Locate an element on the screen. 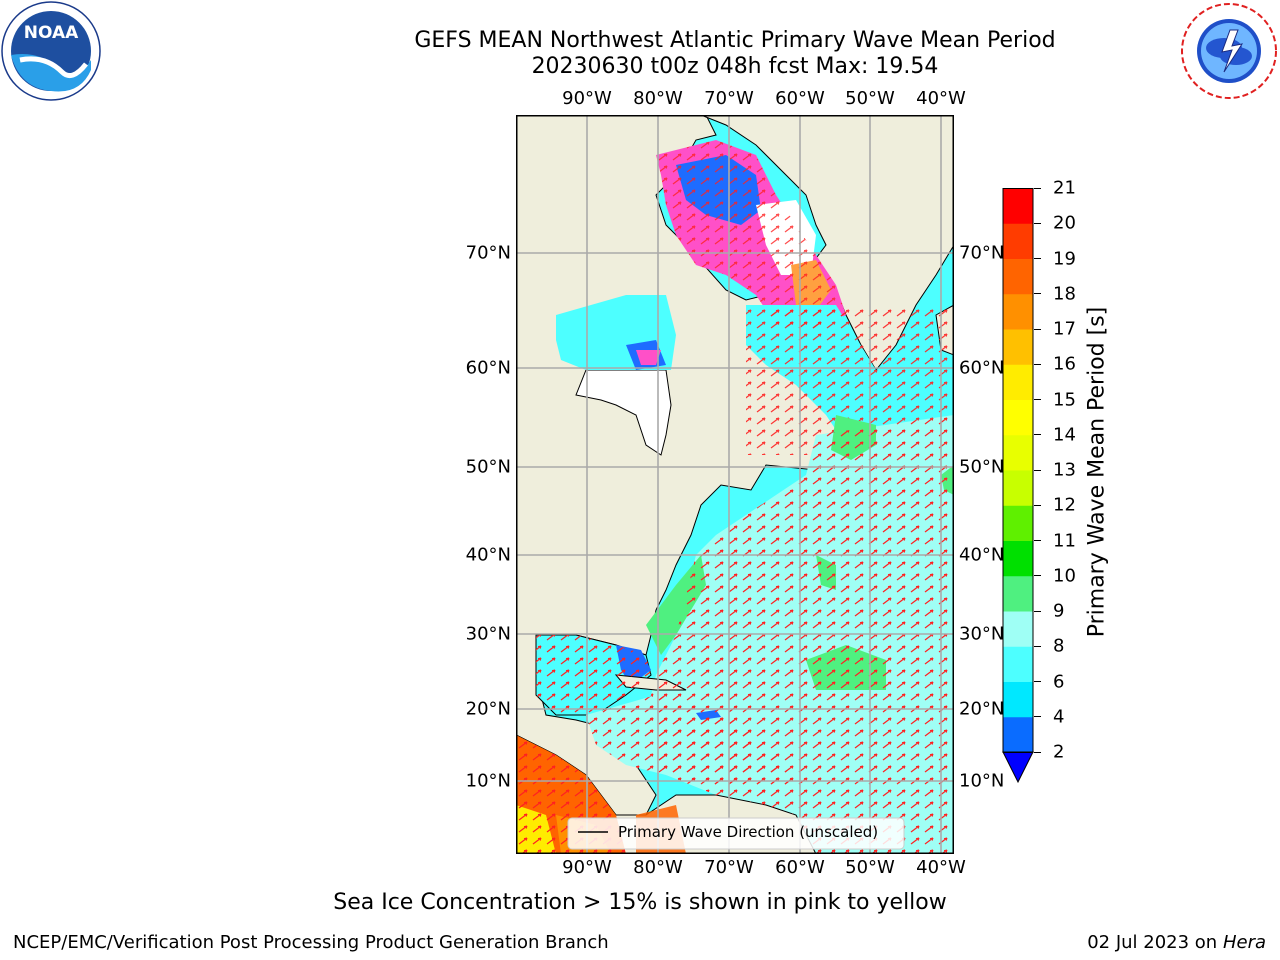 The image size is (1280, 960). colorbar-tick-label: 4 is located at coordinates (1059, 717).